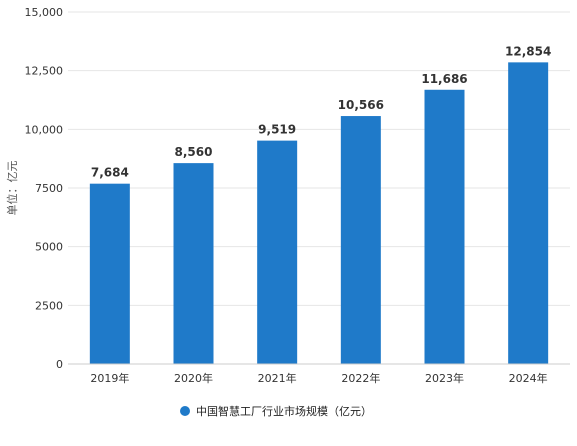 The height and width of the screenshot is (446, 577). What do you see at coordinates (49, 247) in the screenshot?
I see `y-tick-label: 5000` at bounding box center [49, 247].